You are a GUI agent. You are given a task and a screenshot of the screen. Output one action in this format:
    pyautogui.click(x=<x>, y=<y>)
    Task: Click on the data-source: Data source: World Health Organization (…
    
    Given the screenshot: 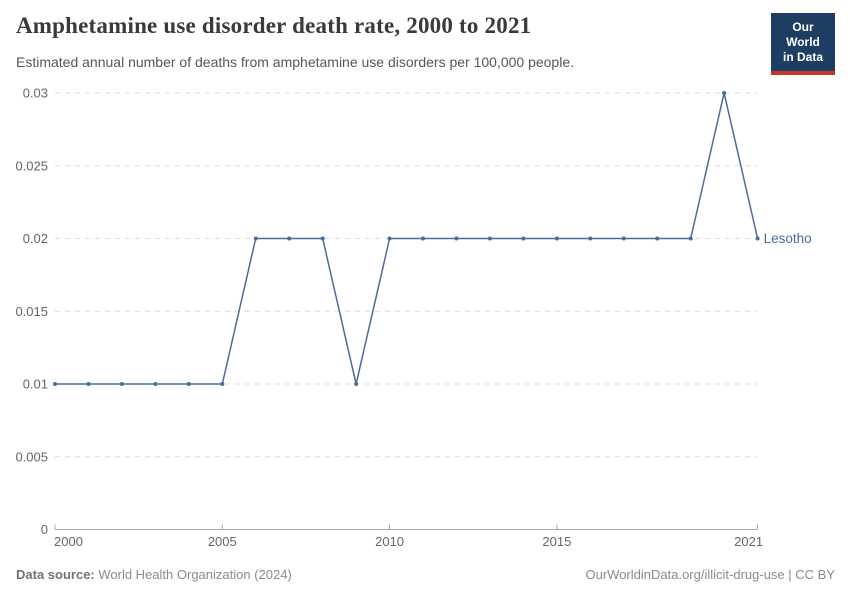 What is the action you would take?
    pyautogui.click(x=154, y=574)
    